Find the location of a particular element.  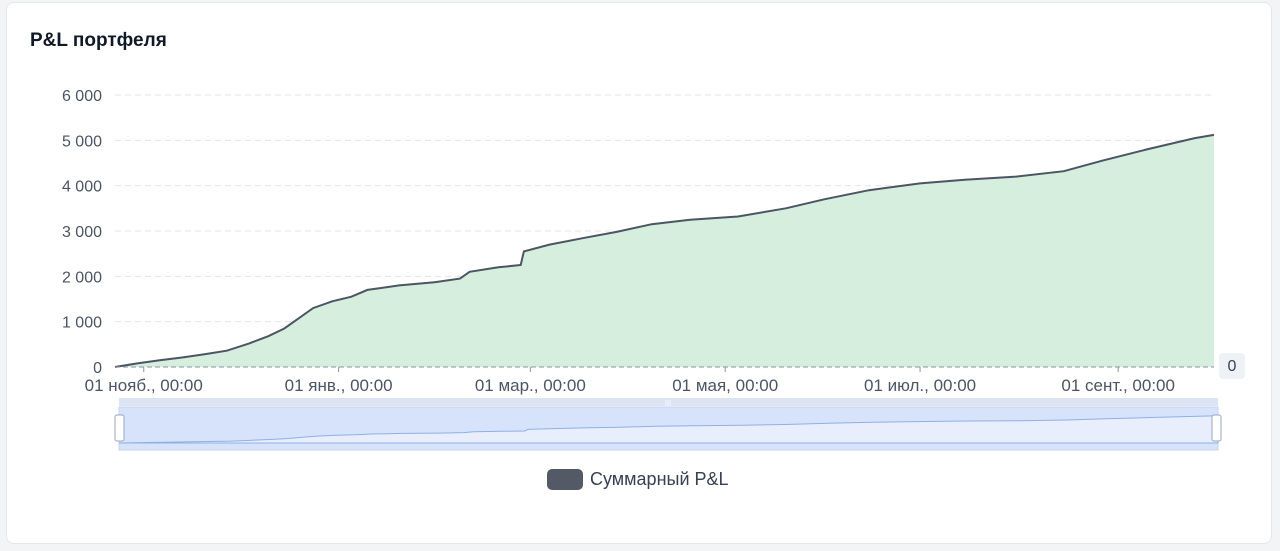

y-tick-label: 3 000 is located at coordinates (82, 232).